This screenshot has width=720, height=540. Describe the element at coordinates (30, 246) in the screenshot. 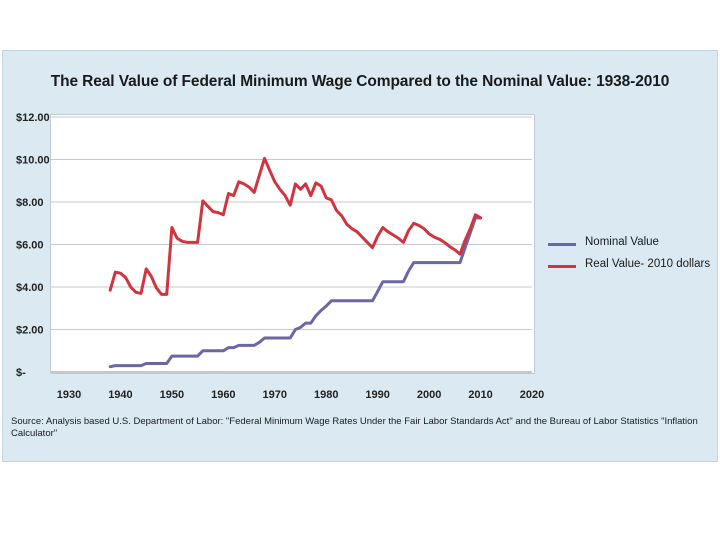

I see `y-tick-label: $6.00` at that location.